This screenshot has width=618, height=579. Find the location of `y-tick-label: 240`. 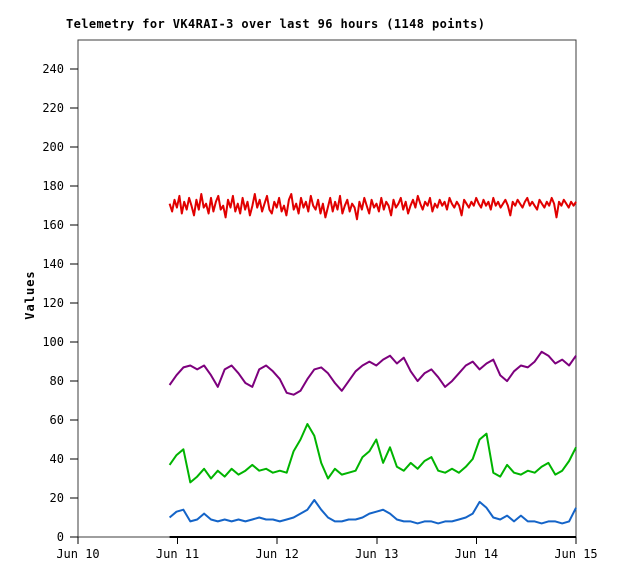

y-tick-label: 240 is located at coordinates (53, 69).